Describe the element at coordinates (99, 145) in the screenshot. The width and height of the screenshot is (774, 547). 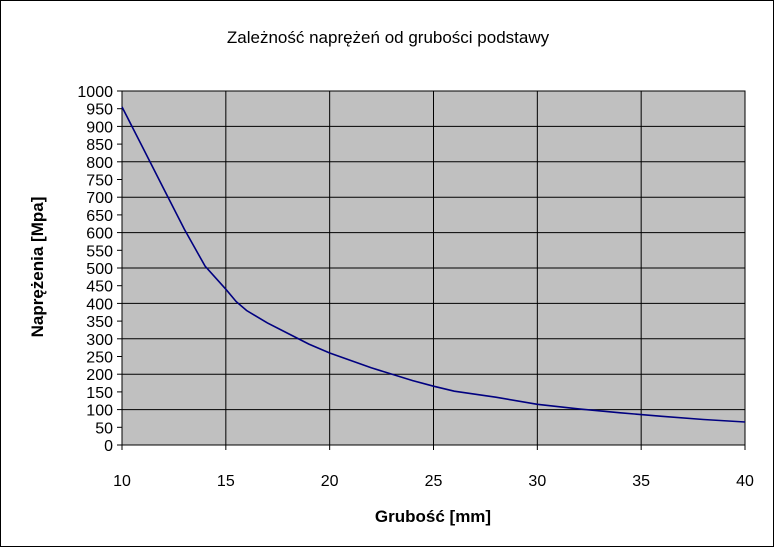
I see `y-tick-label: 850` at that location.